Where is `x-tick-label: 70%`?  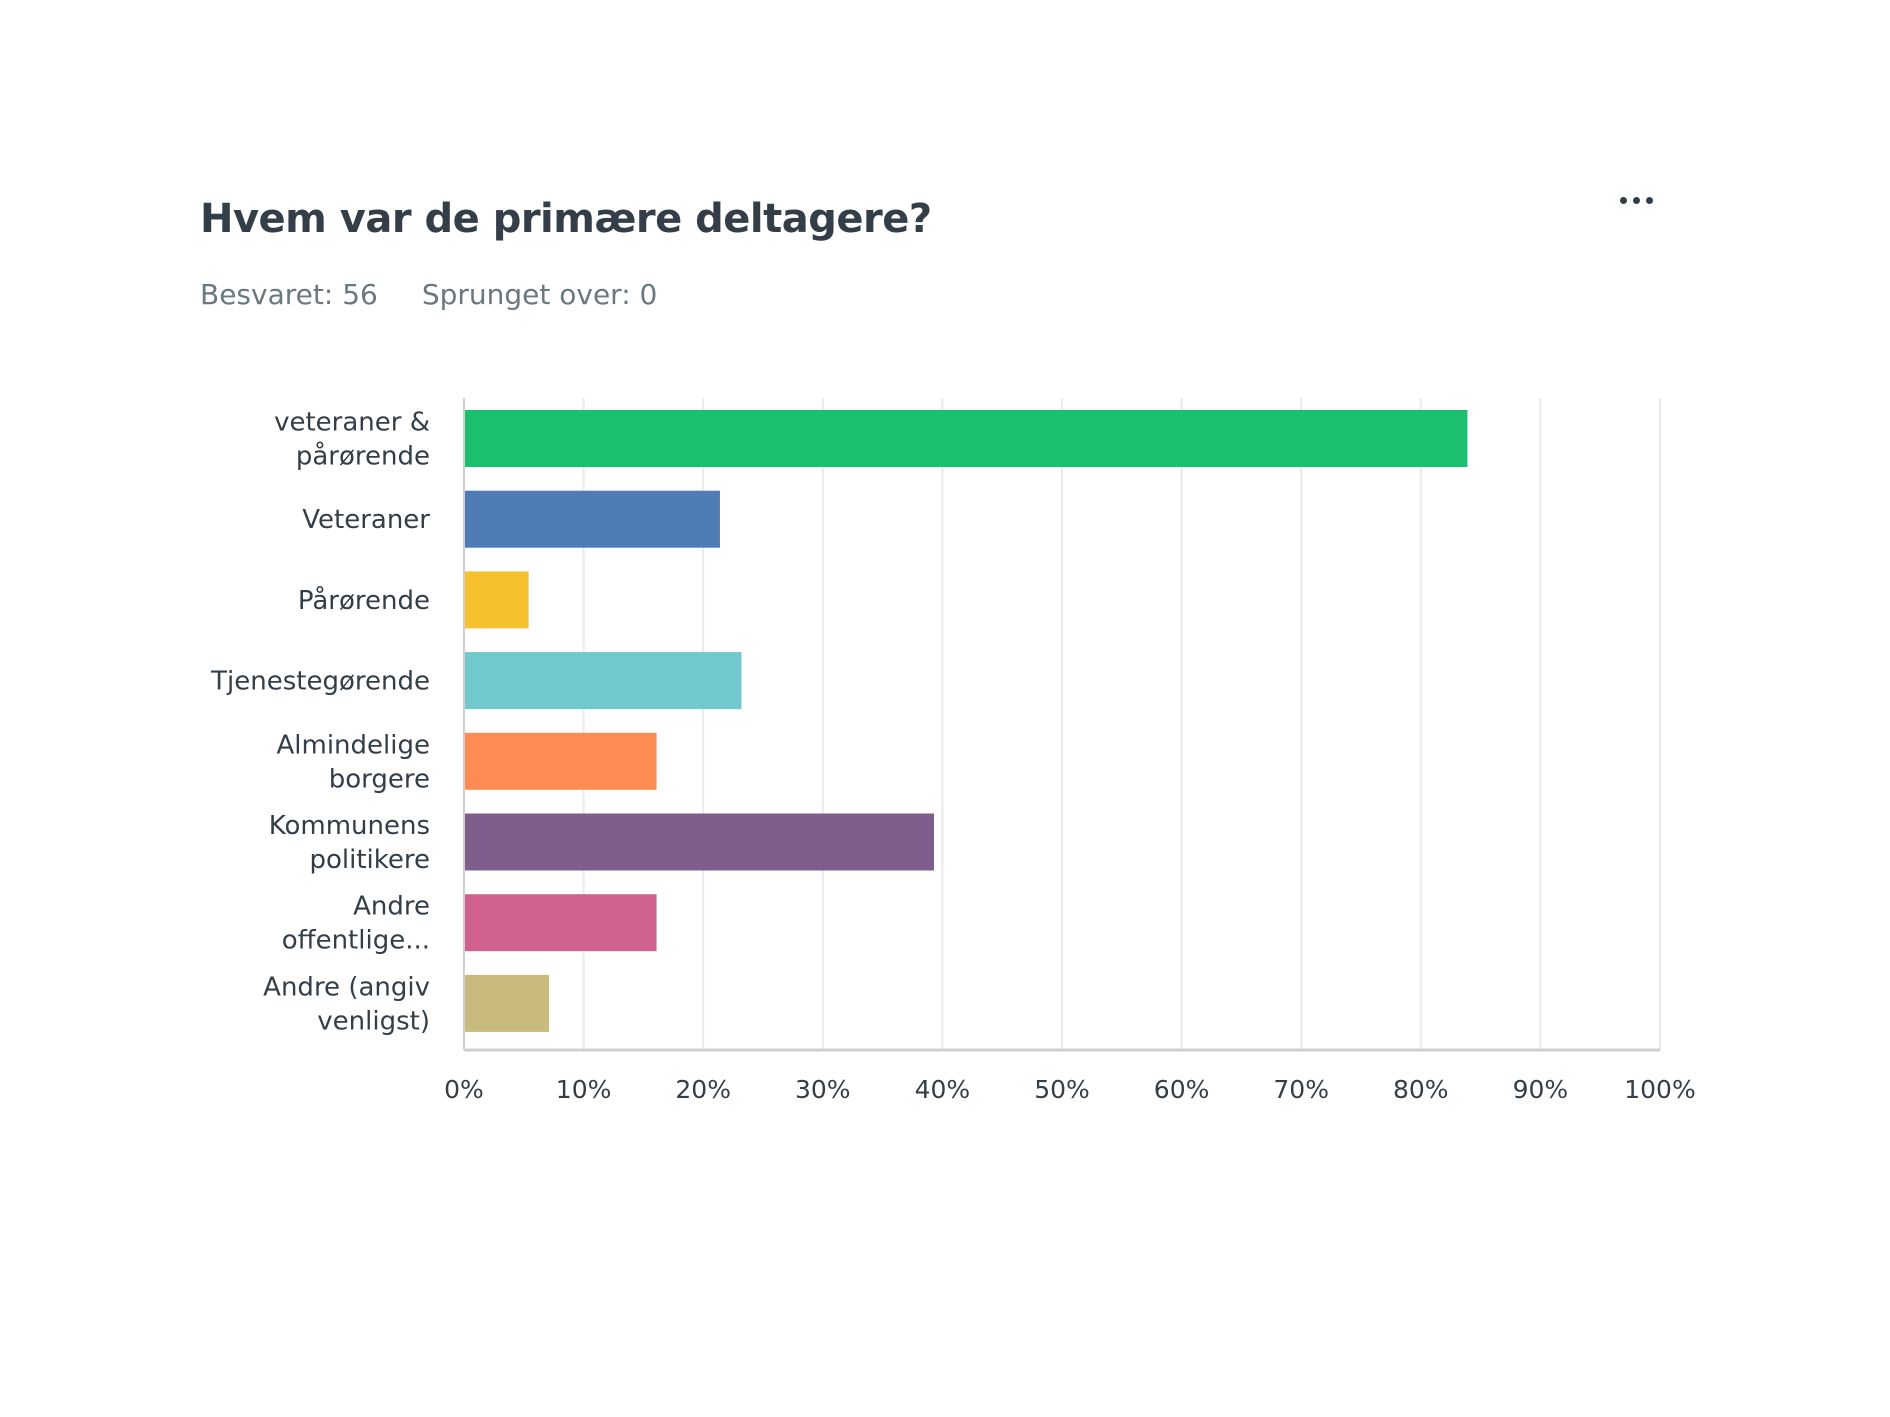
x-tick-label: 70% is located at coordinates (1301, 1089).